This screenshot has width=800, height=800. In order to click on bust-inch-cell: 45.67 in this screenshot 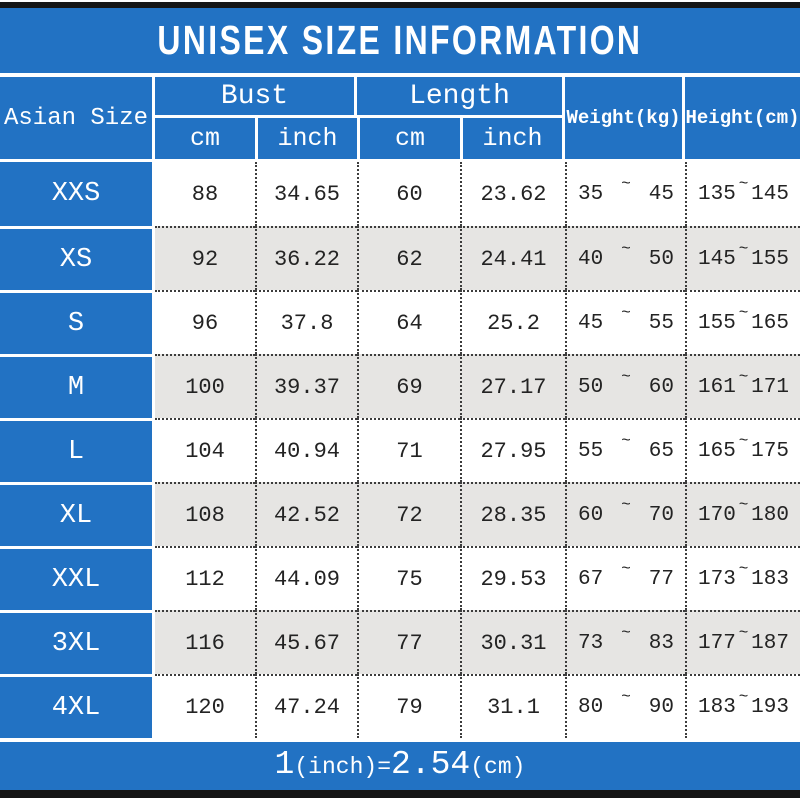, I will do `click(306, 642)`.